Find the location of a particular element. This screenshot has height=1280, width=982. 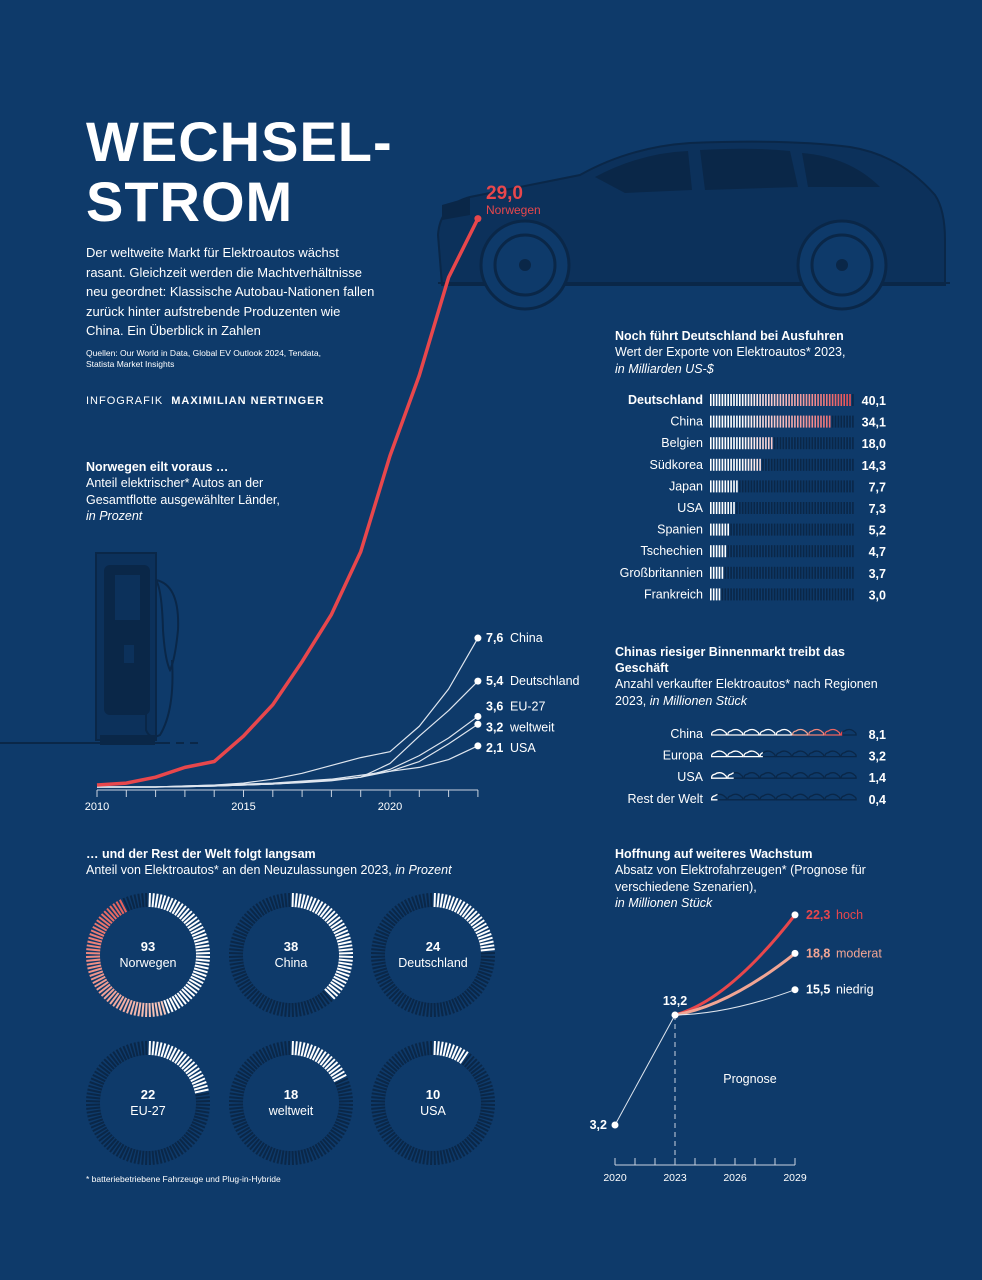

series-label: EU-27 is located at coordinates (527, 706).